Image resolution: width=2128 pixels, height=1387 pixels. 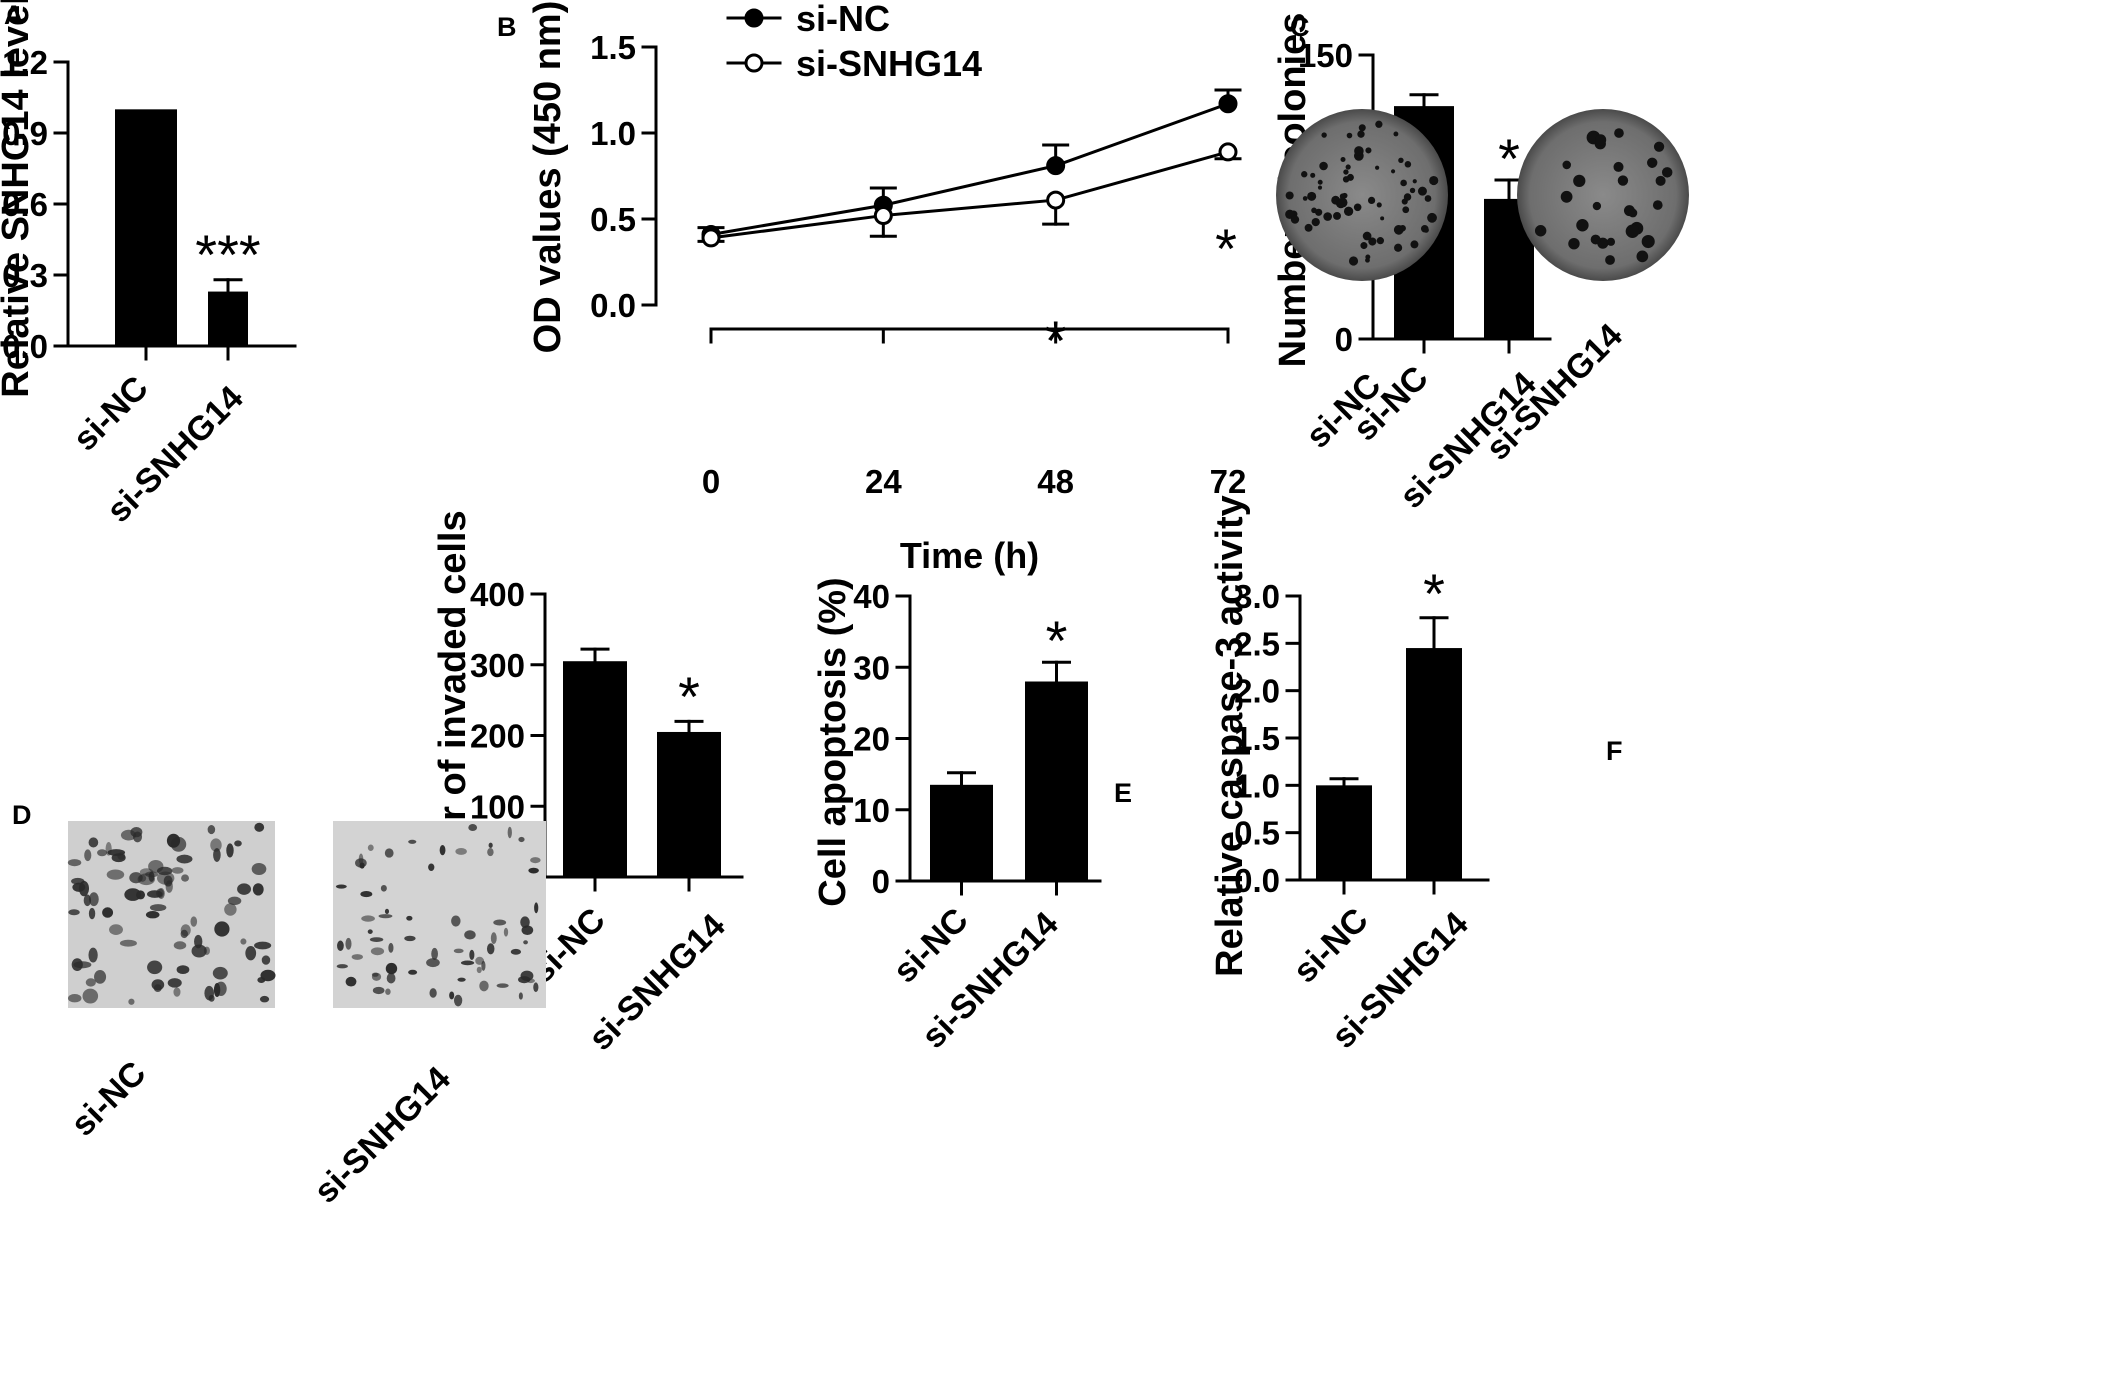 I want to click on panel-label-d: D, so click(x=22, y=815).